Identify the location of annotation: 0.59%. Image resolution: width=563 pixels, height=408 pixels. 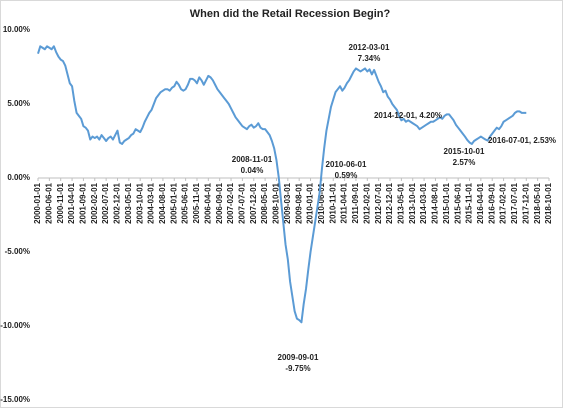
(346, 175).